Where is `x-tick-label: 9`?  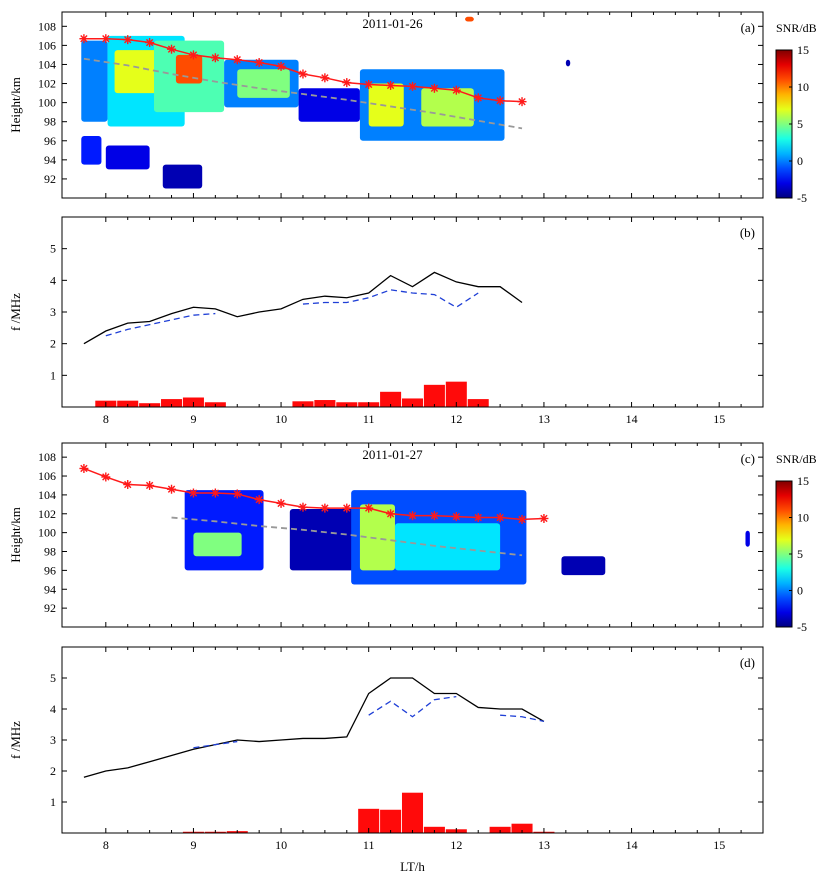
x-tick-label: 9 is located at coordinates (193, 845).